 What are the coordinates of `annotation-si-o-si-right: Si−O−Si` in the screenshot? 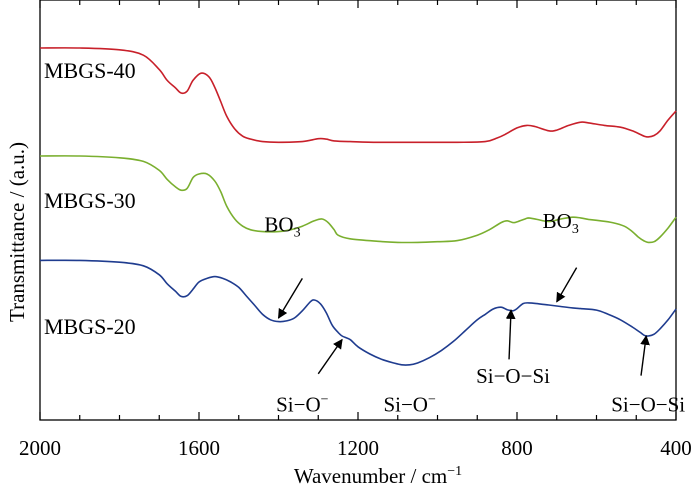 It's located at (648, 405).